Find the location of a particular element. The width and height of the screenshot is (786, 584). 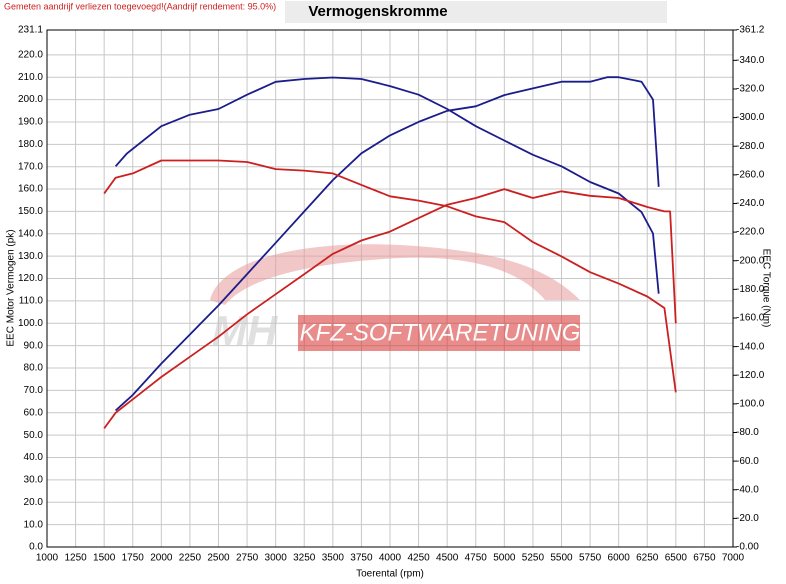

x-tick-label: 6250 is located at coordinates (647, 558).